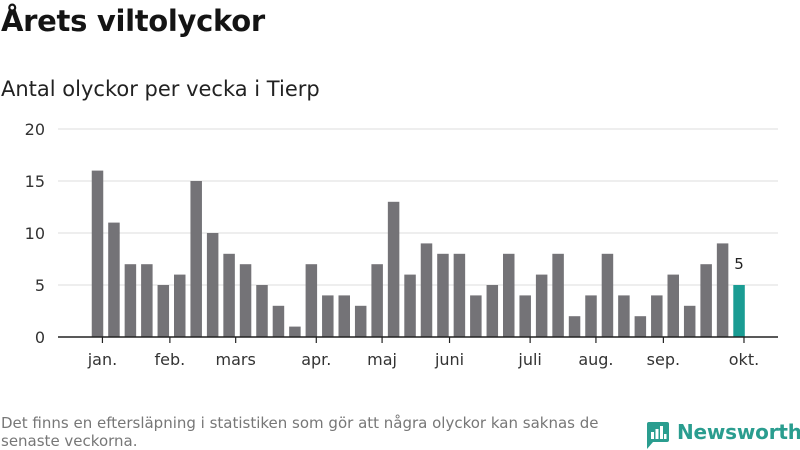  I want to click on y-tick-label: 15, so click(35, 181).